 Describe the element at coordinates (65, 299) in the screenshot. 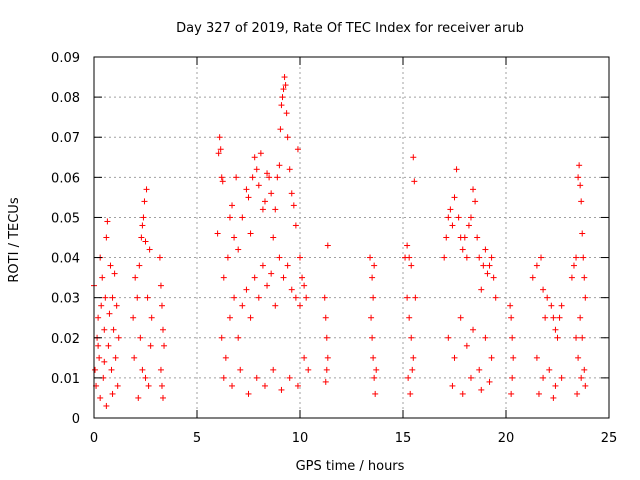

I see `y-tick-label: 0.03` at that location.